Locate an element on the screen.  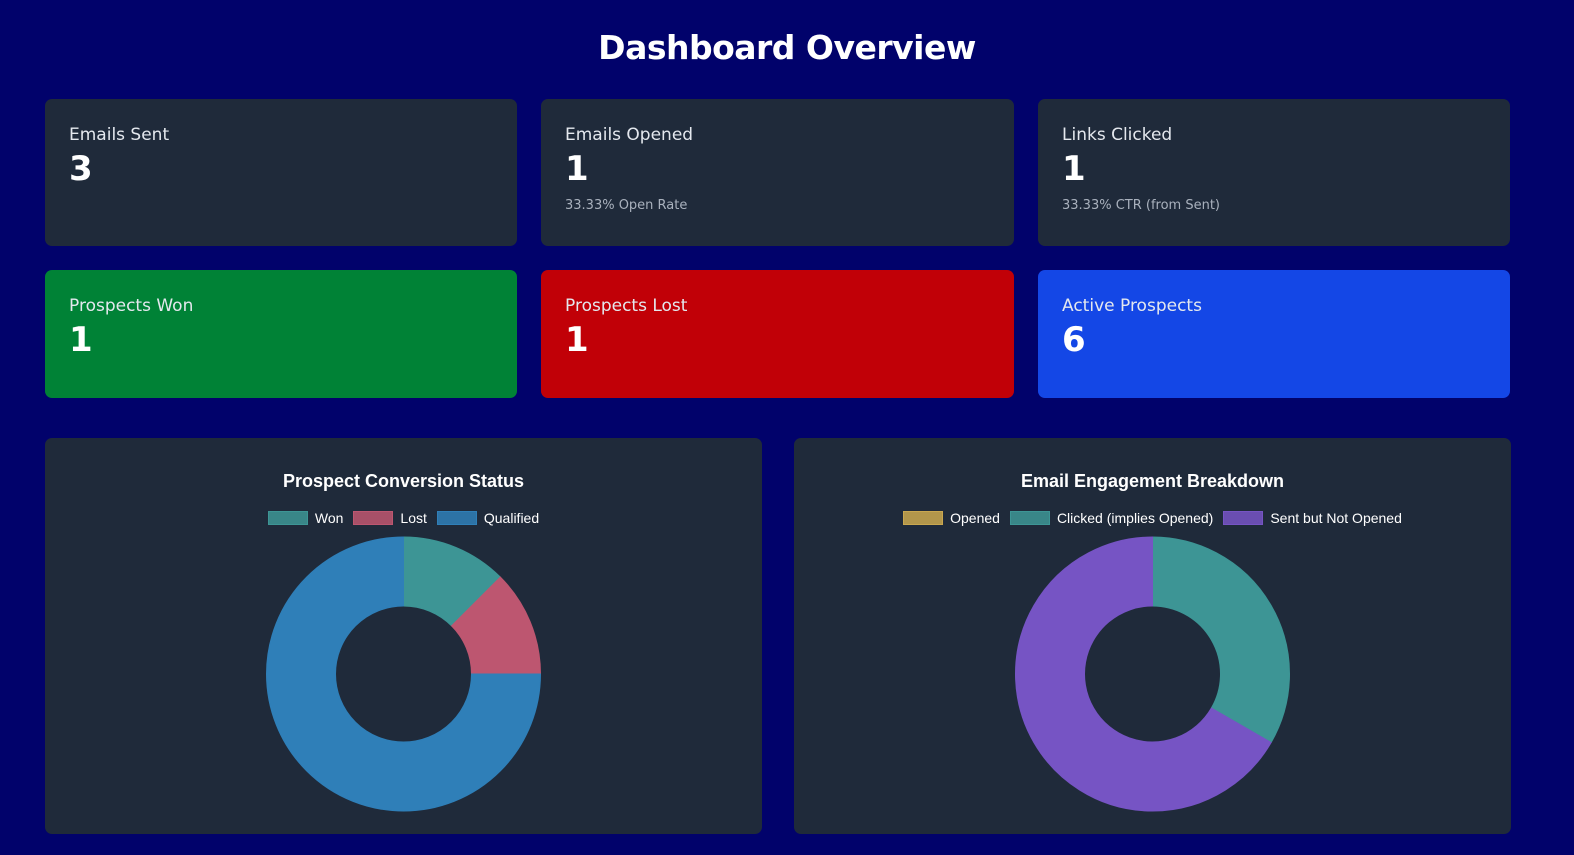
chart-title: Email Engagement Breakdown is located at coordinates (1152, 481).